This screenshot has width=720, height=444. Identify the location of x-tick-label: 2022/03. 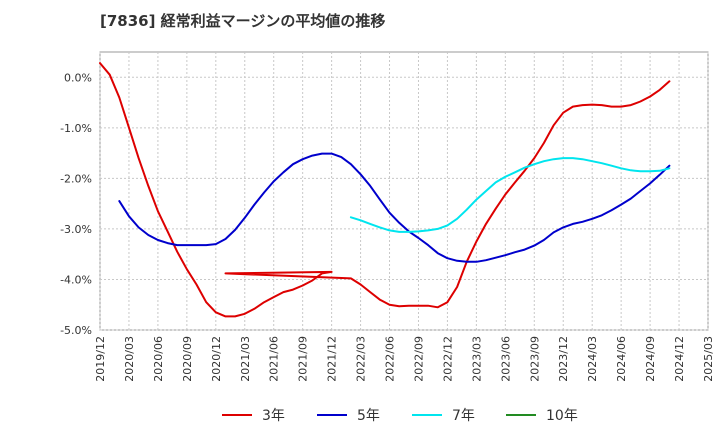
(361, 359).